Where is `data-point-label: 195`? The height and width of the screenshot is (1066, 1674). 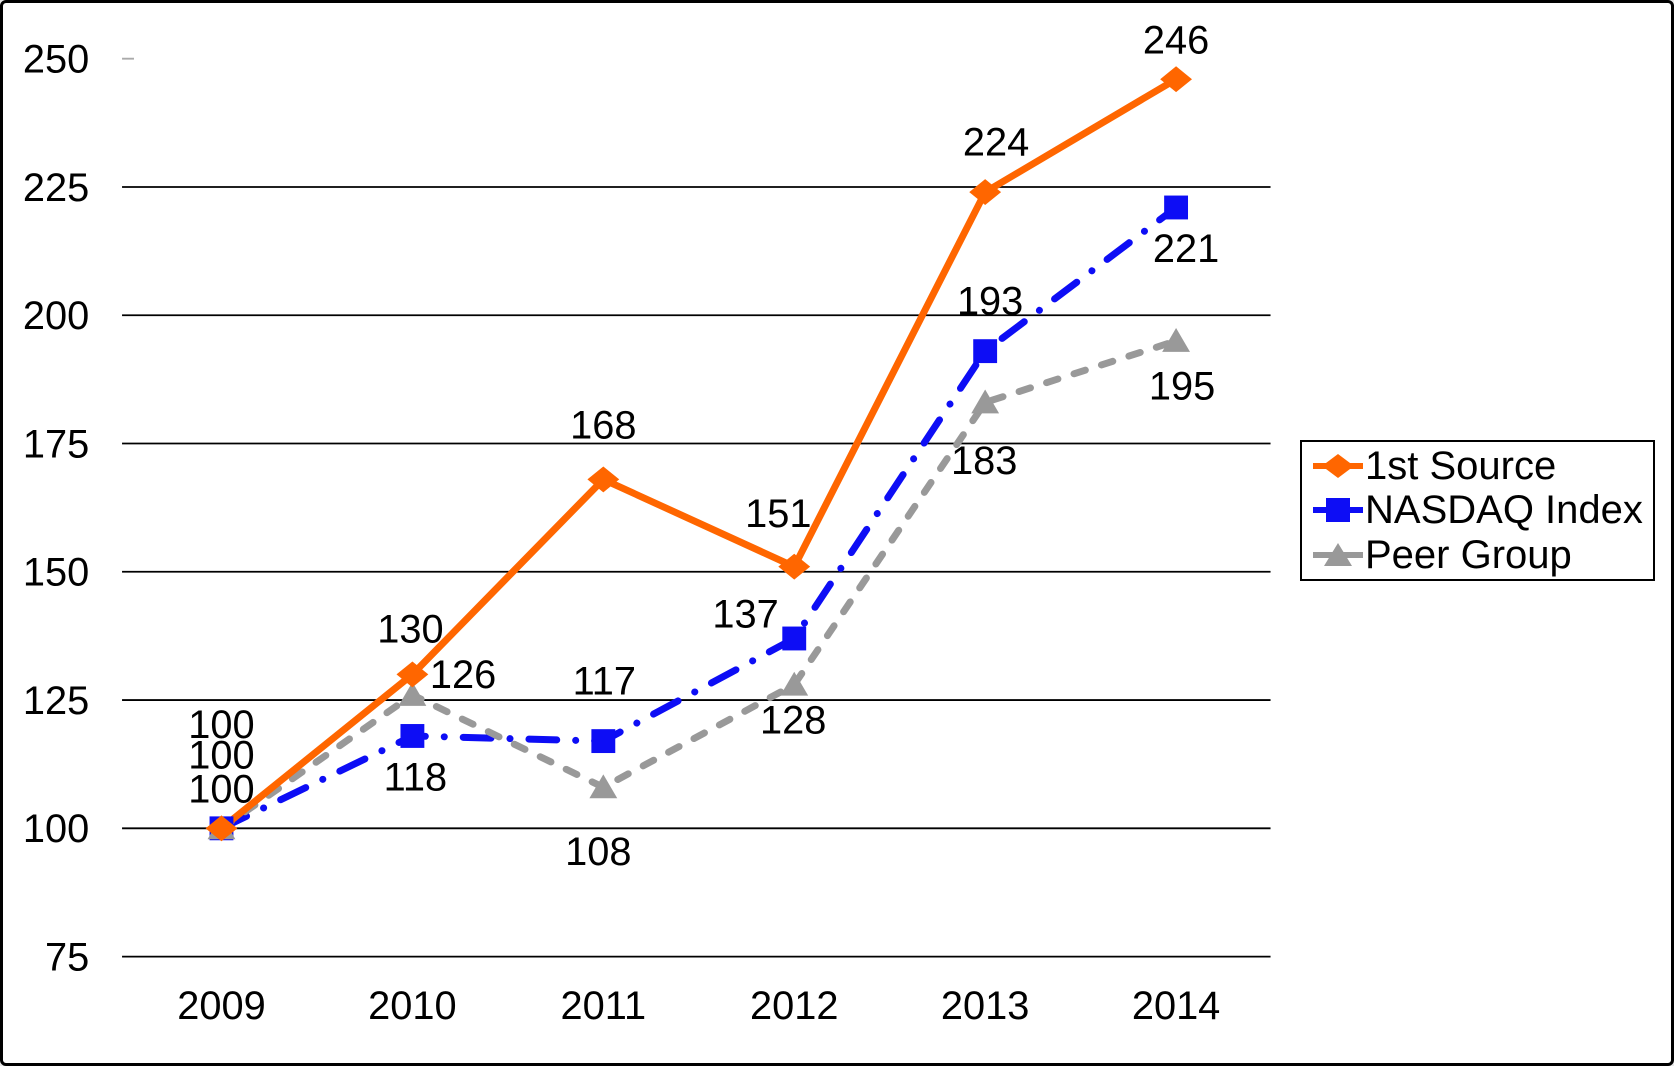
data-point-label: 195 is located at coordinates (1182, 387).